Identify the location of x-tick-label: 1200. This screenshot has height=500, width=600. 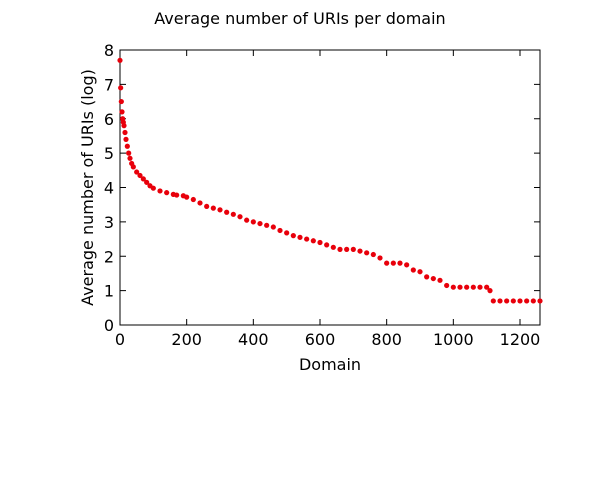
(520, 339).